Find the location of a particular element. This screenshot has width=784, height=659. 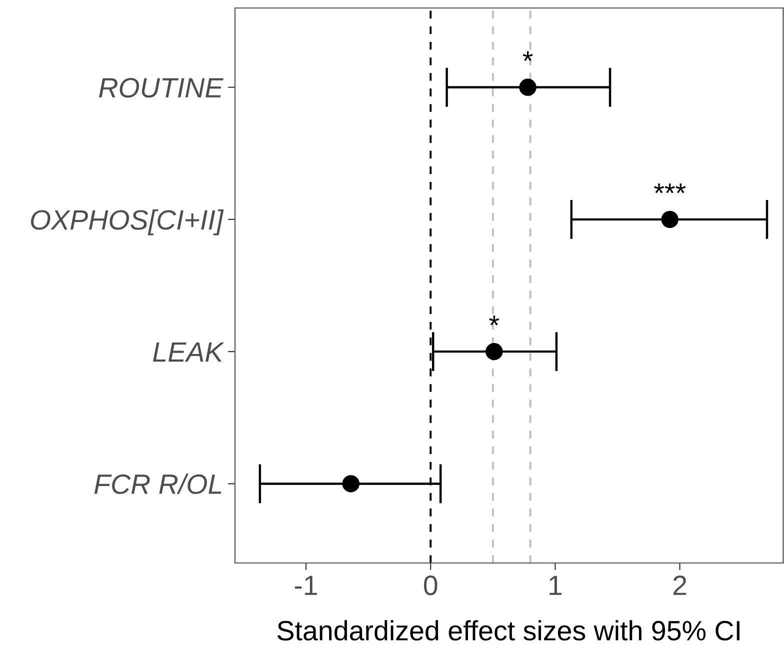

y-tick-label: OXPHOS[CI+II] is located at coordinates (127, 222).